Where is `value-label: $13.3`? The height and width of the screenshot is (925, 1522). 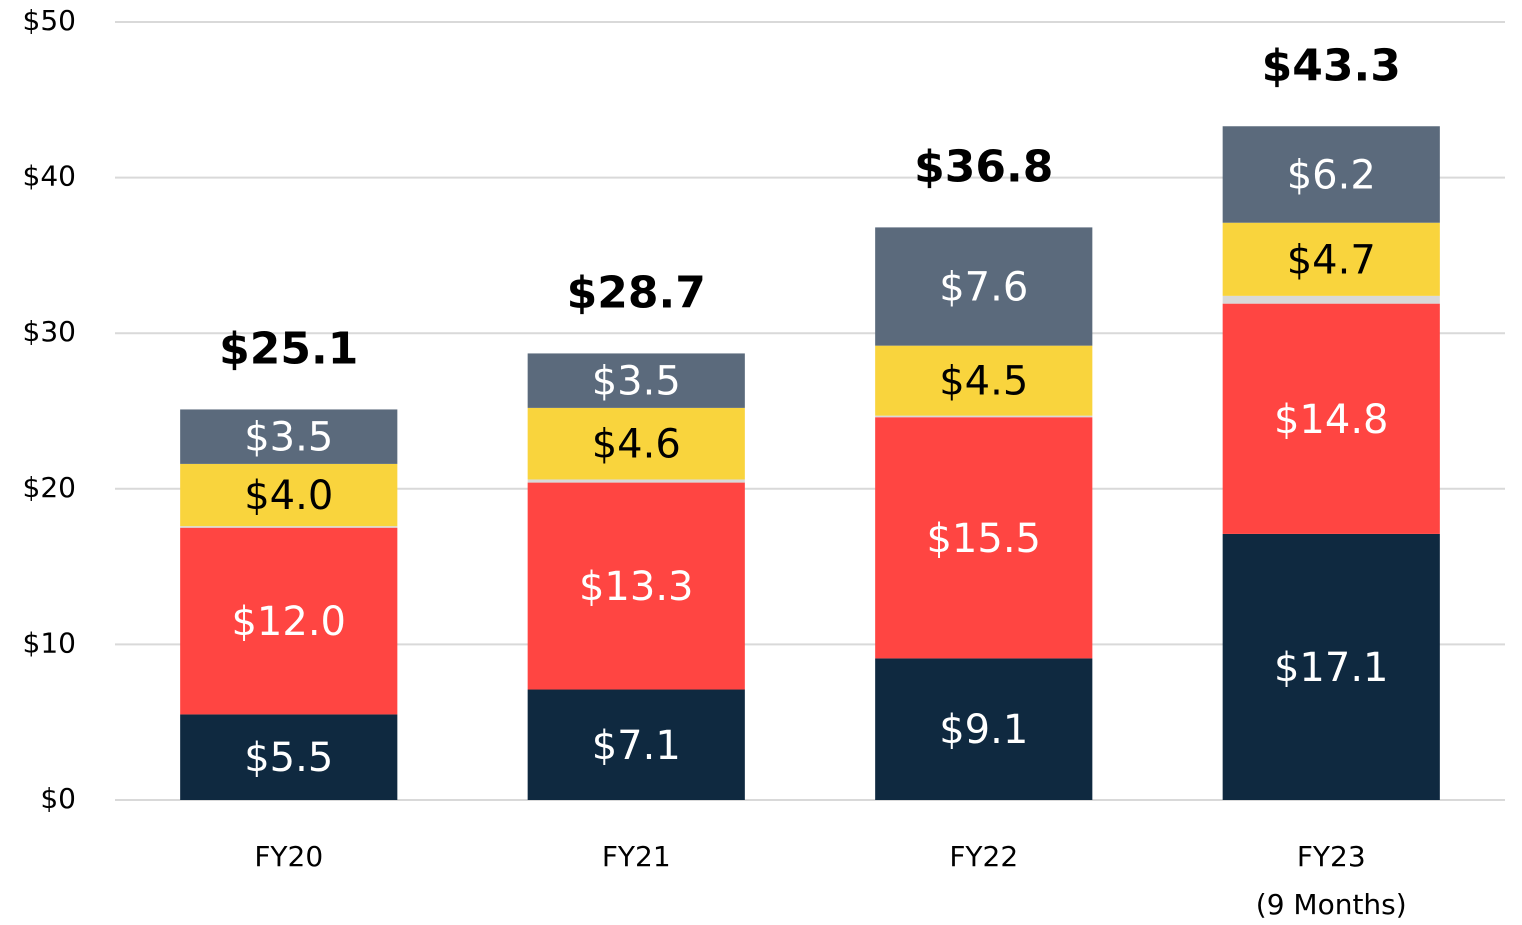 value-label: $13.3 is located at coordinates (636, 587).